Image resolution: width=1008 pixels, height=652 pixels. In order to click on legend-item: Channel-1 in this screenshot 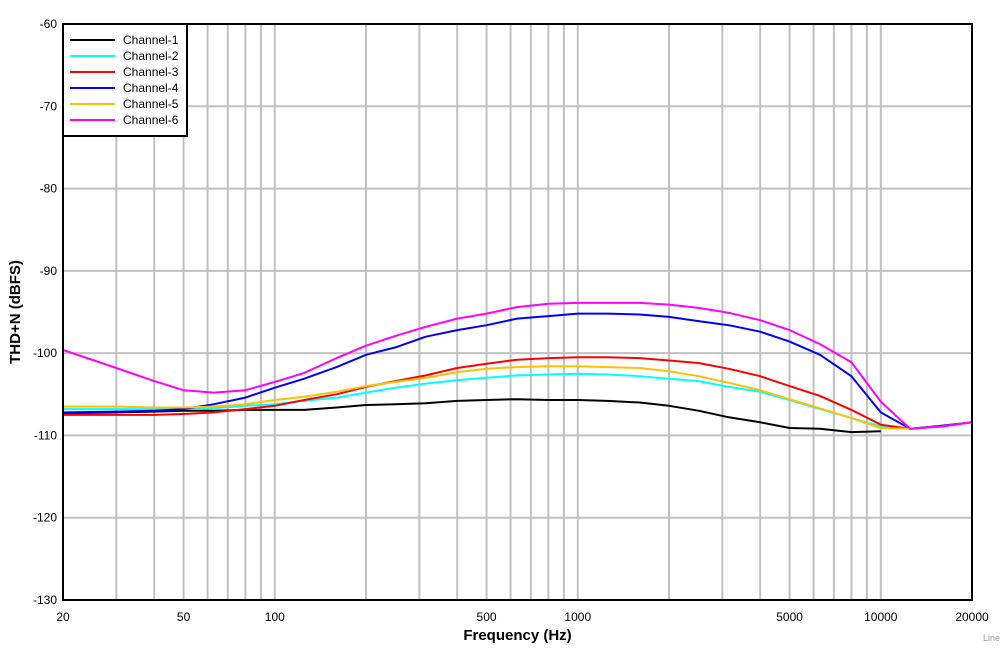, I will do `click(124, 40)`.